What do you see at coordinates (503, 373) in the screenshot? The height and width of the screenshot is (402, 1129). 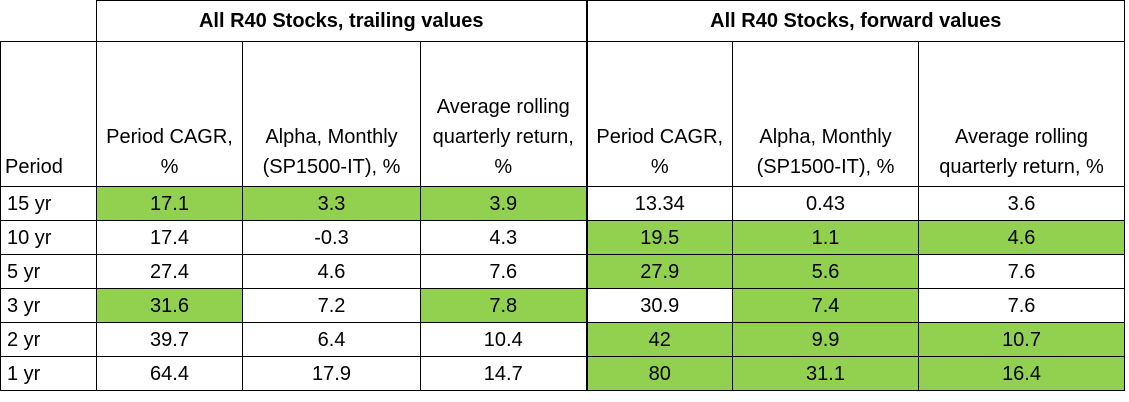 I see `cell-trailing-rolling: 14.7` at bounding box center [503, 373].